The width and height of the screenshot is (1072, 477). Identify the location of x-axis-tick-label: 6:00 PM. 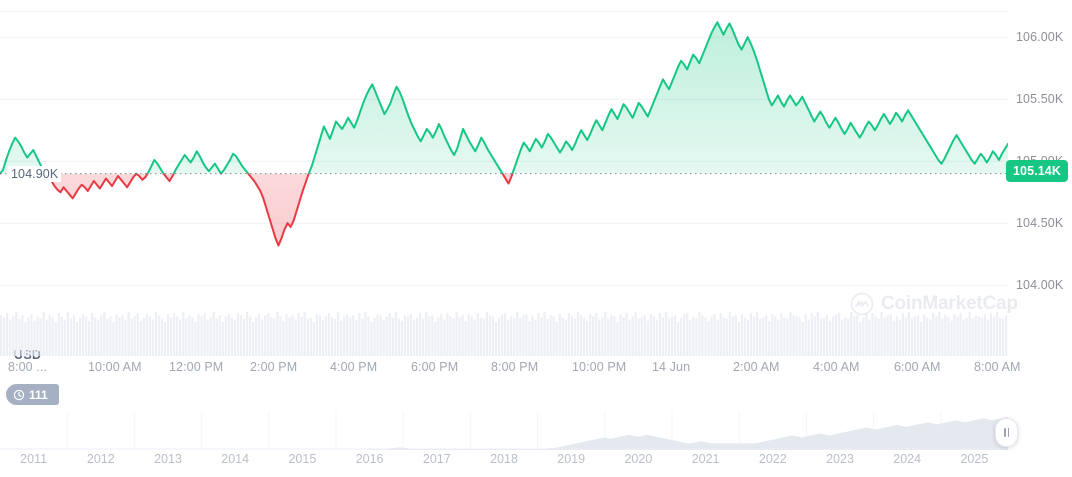
(435, 367).